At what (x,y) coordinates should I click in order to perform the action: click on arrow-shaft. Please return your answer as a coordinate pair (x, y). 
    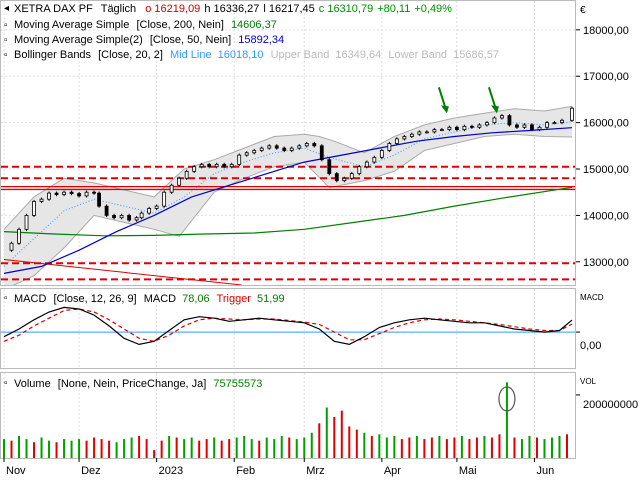
    Looking at the image, I should click on (492, 98).